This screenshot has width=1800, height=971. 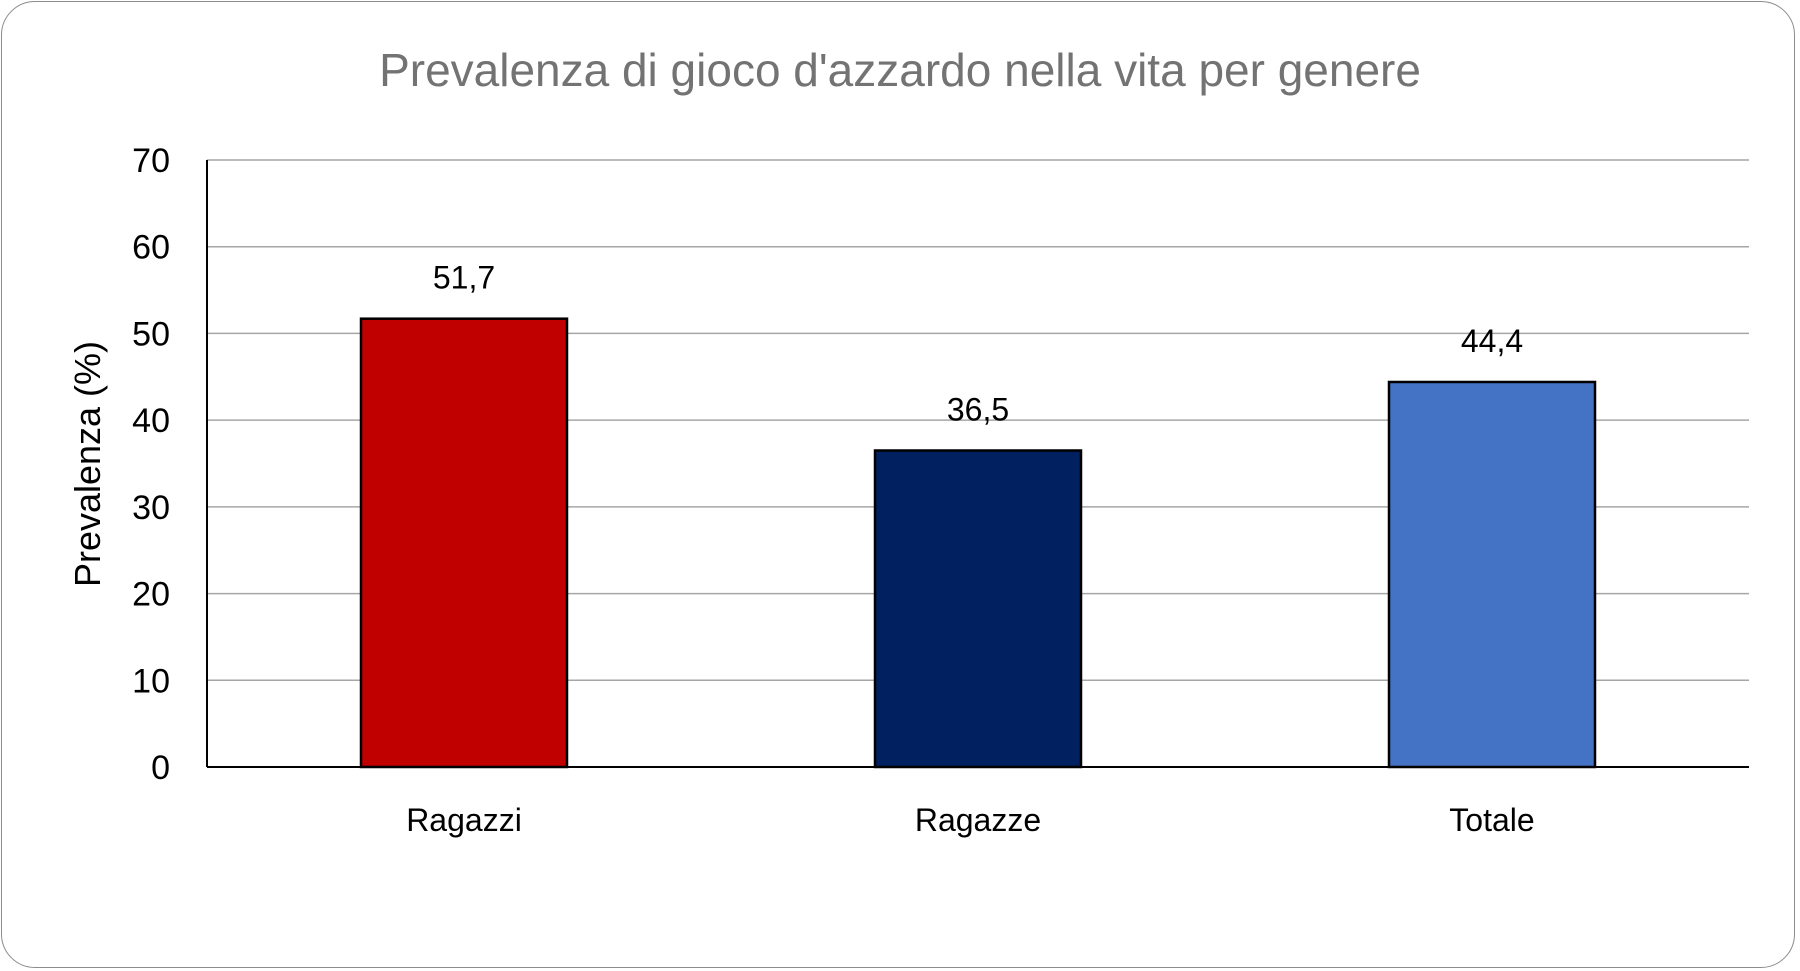 What do you see at coordinates (151, 248) in the screenshot?
I see `y-tick-label: 60` at bounding box center [151, 248].